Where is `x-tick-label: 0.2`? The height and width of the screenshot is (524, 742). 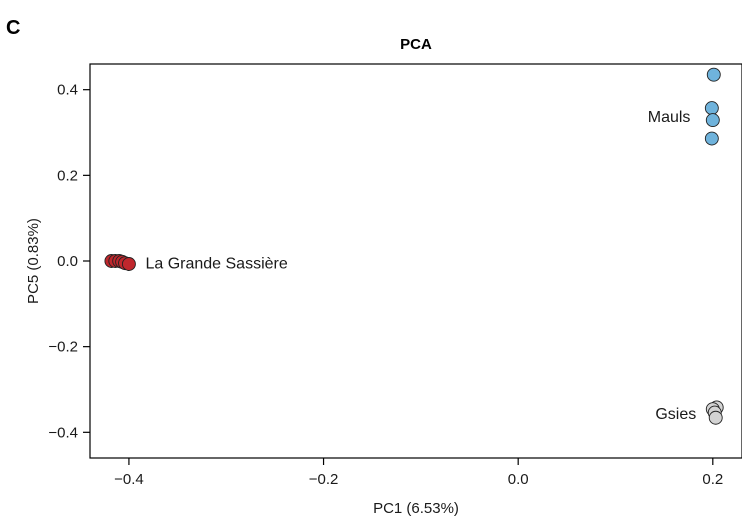 x-tick-label: 0.2 is located at coordinates (712, 479).